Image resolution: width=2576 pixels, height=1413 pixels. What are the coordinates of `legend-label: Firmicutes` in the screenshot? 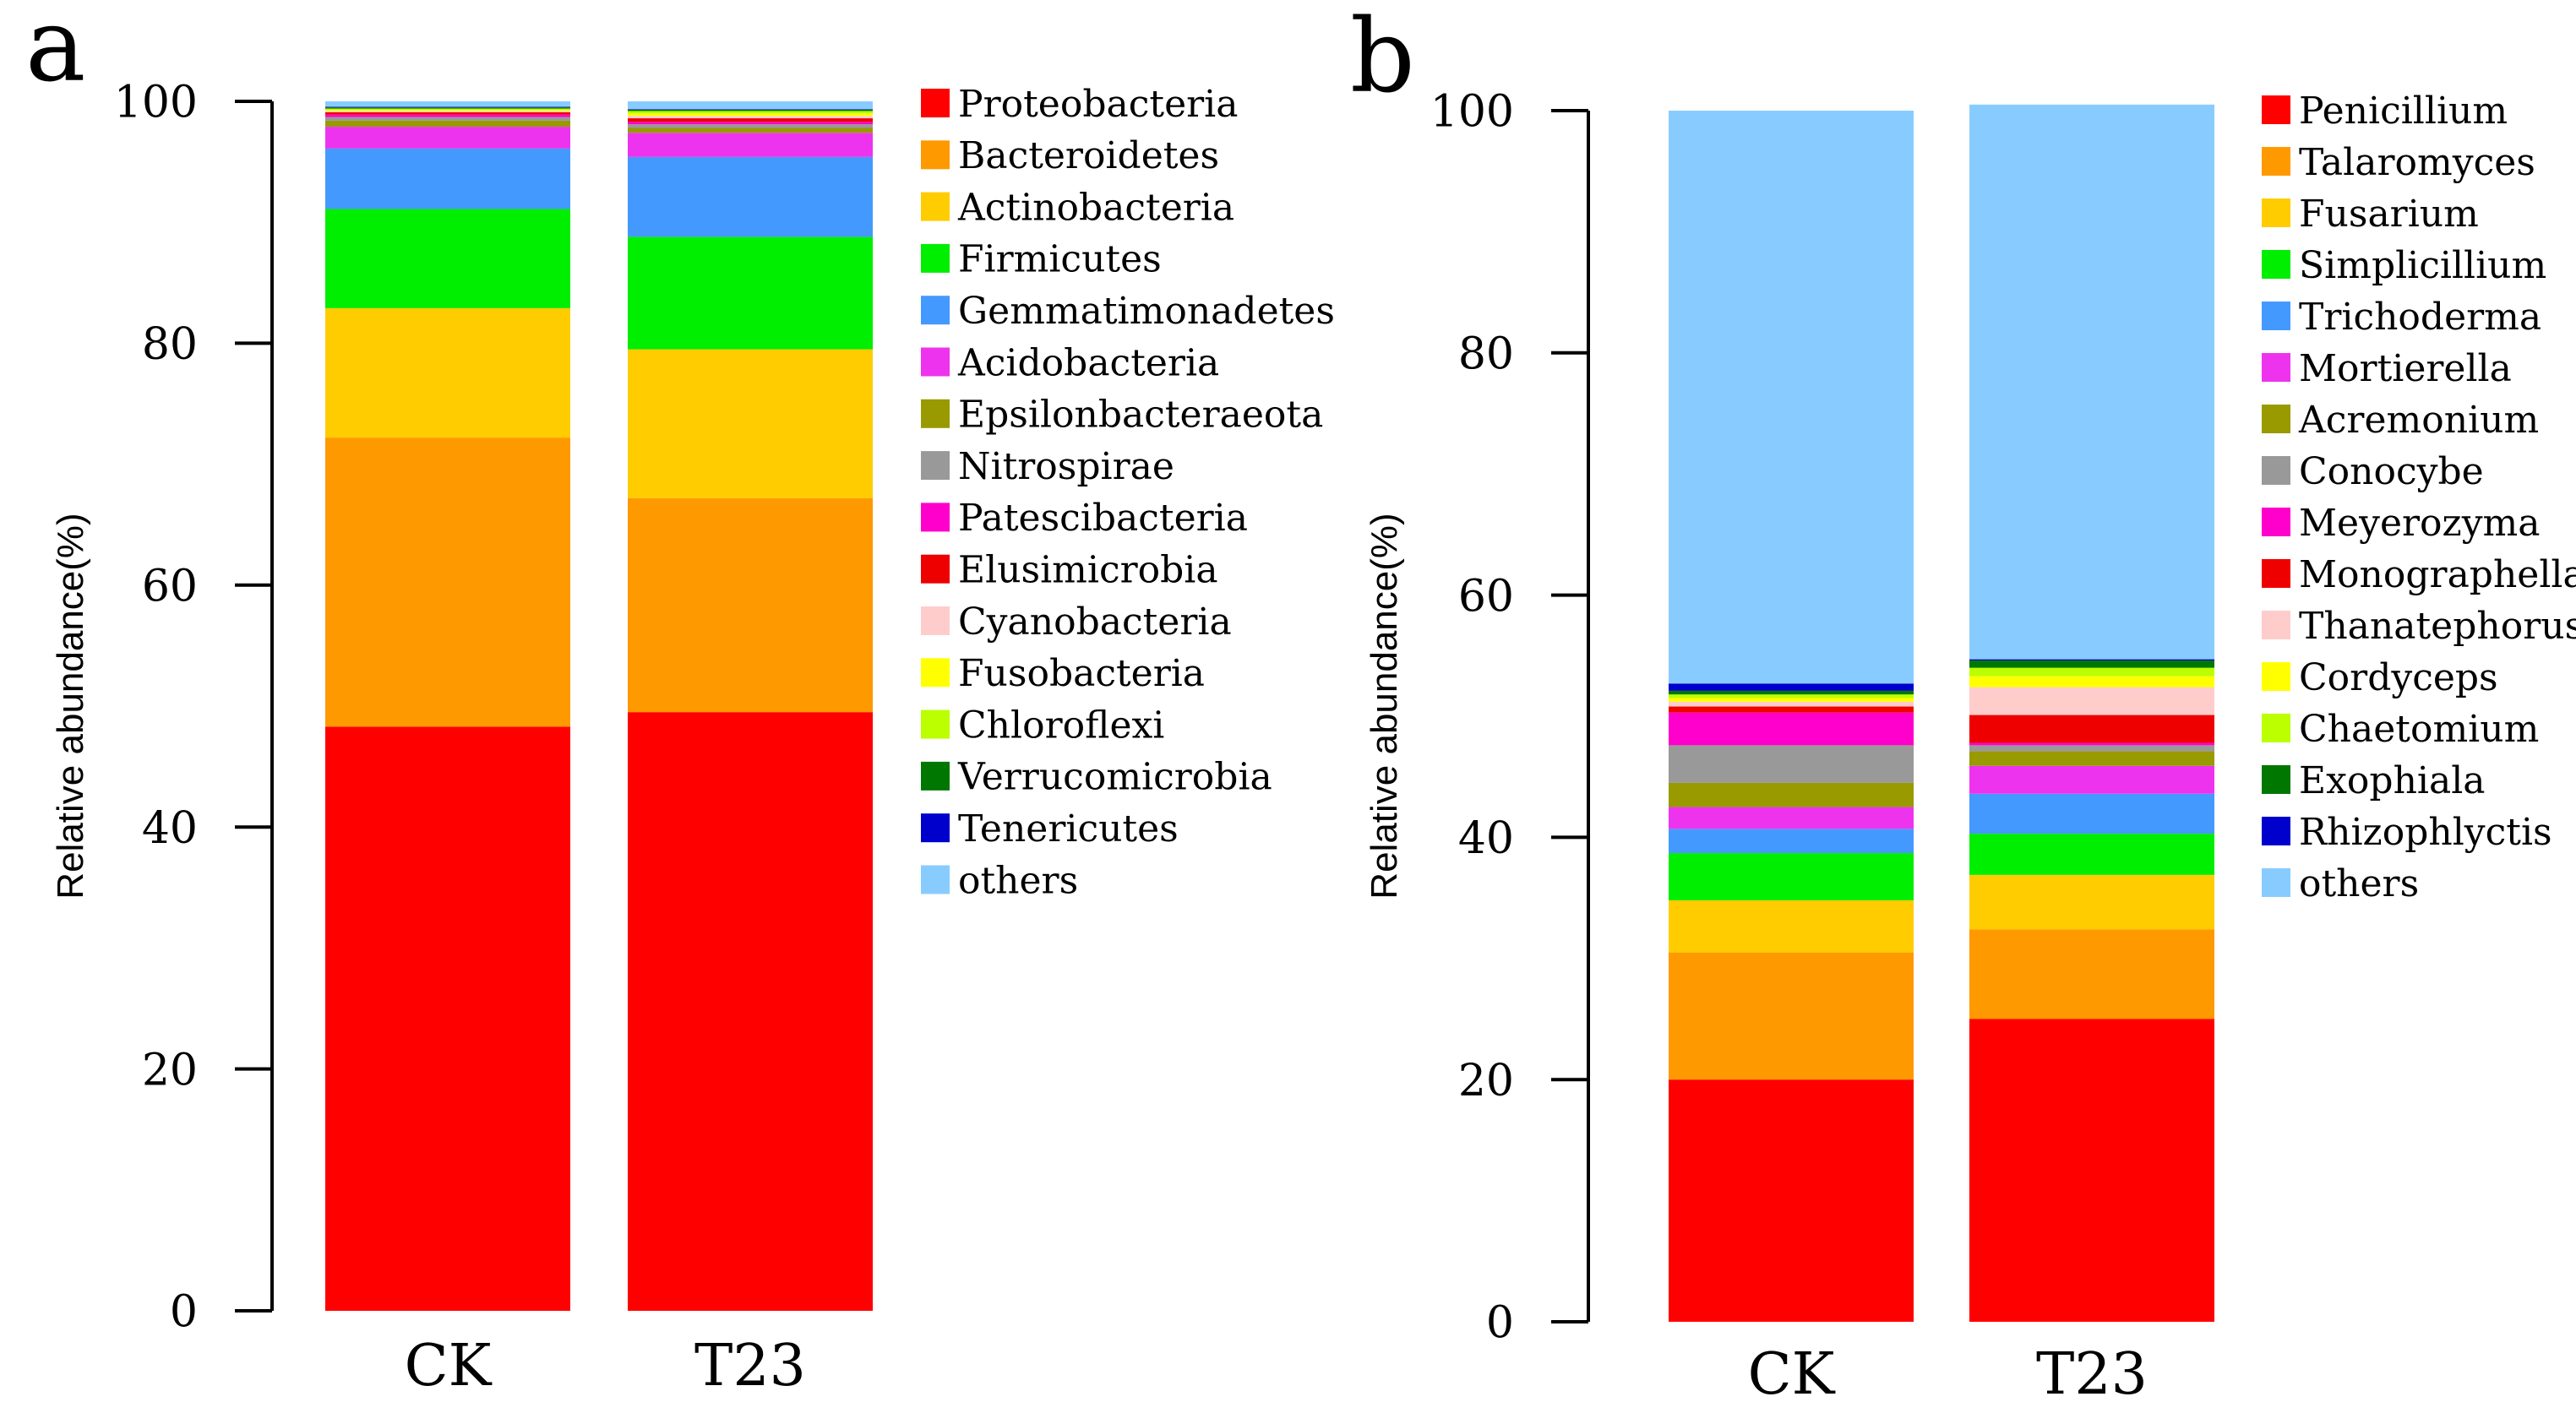 It's located at (1060, 259).